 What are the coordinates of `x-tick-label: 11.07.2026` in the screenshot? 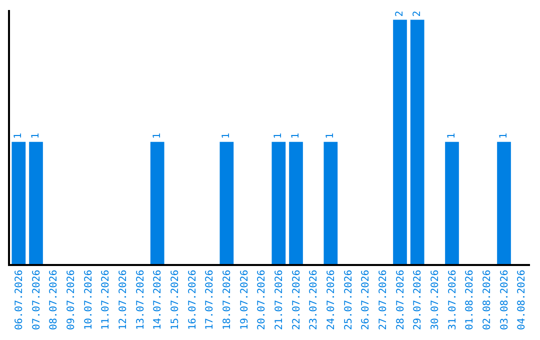 It's located at (106, 300).